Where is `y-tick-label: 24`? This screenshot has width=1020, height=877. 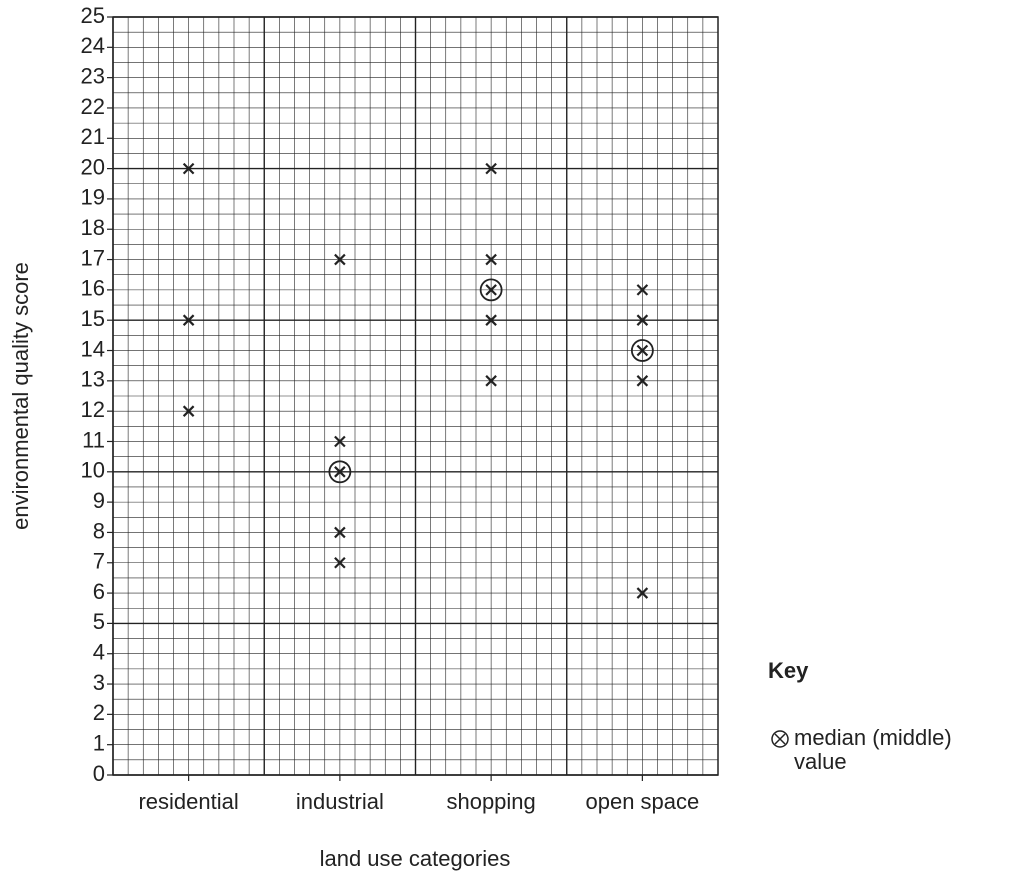 y-tick-label: 24 is located at coordinates (93, 45).